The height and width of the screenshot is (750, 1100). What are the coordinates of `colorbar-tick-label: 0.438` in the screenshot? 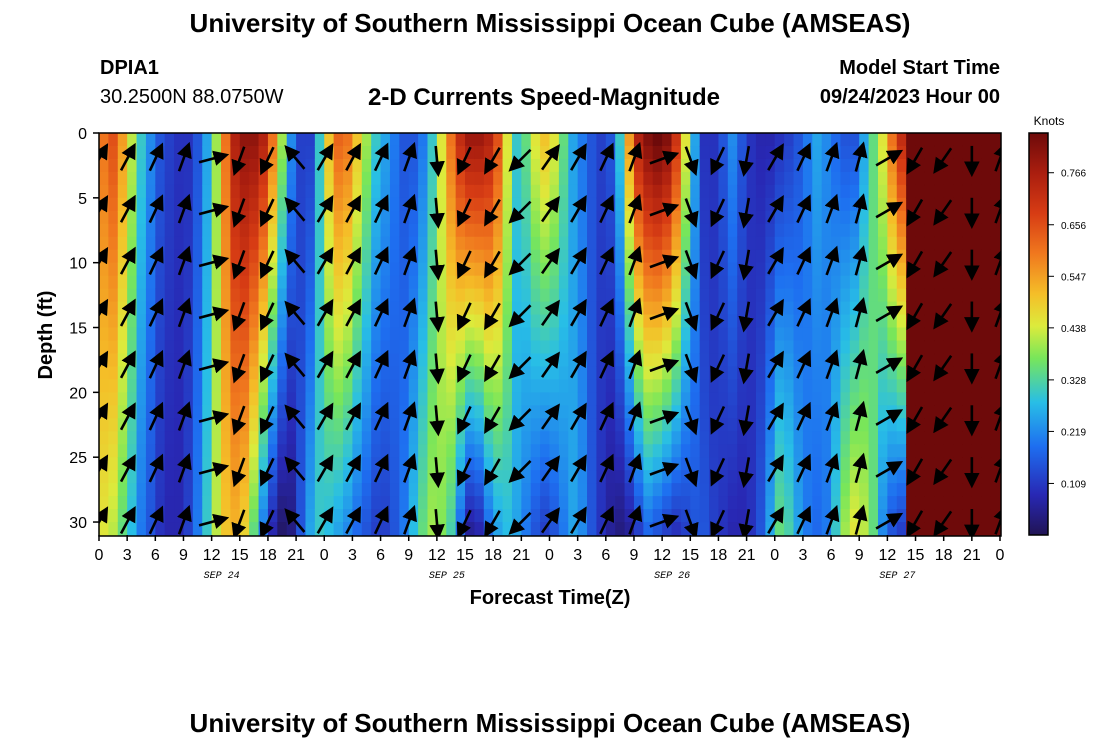 It's located at (1073, 329).